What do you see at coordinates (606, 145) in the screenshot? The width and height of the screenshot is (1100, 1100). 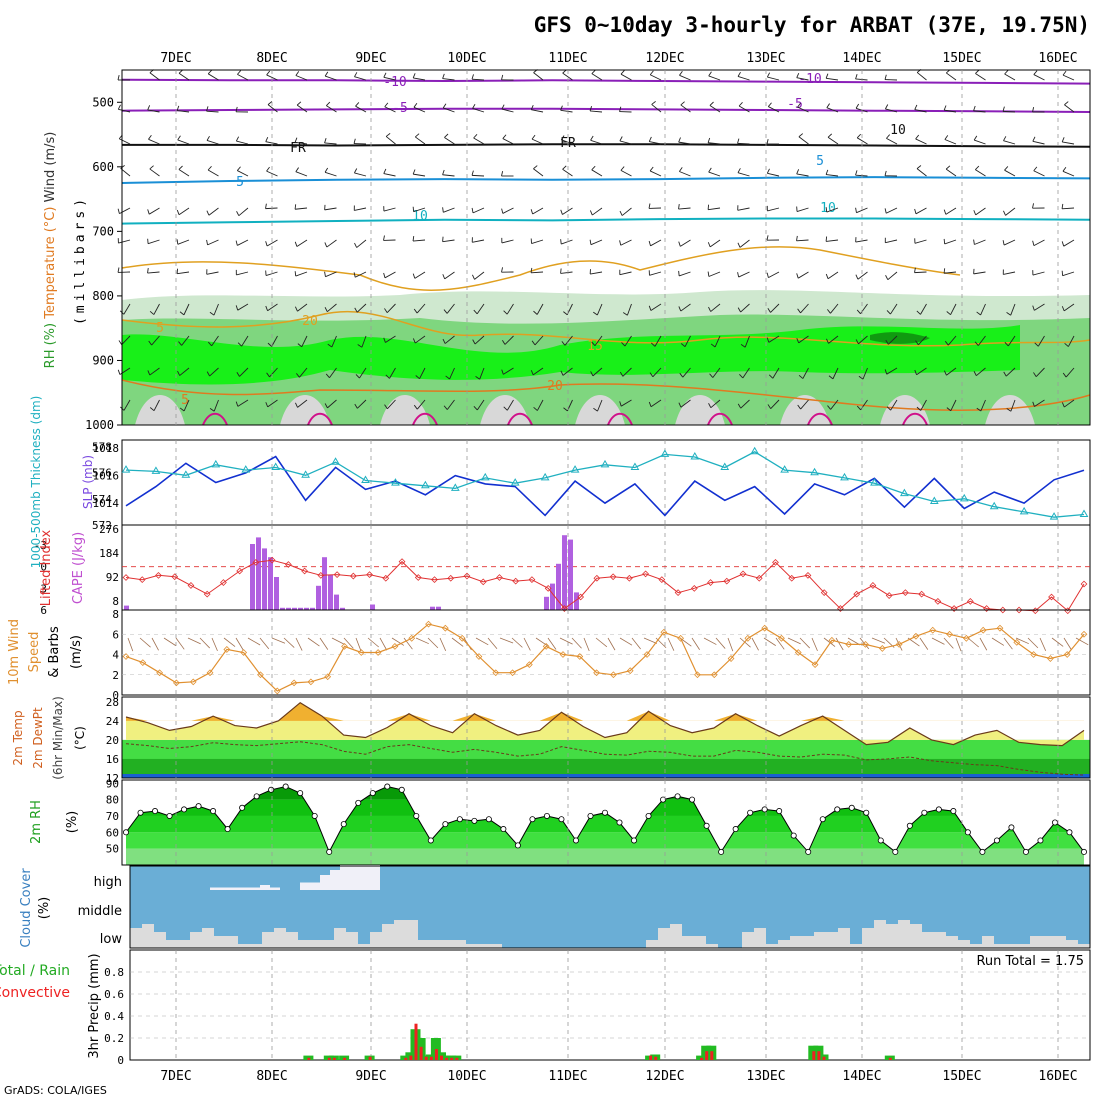 I see `temperature-contour` at bounding box center [606, 145].